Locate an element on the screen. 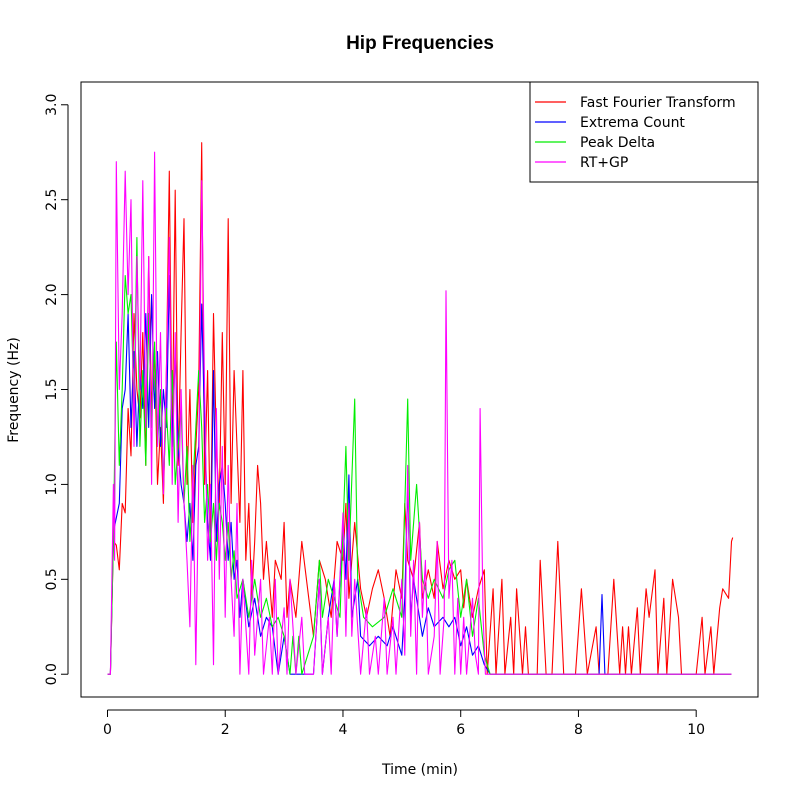 The image size is (800, 800). x-tick-label: 10 is located at coordinates (696, 730).